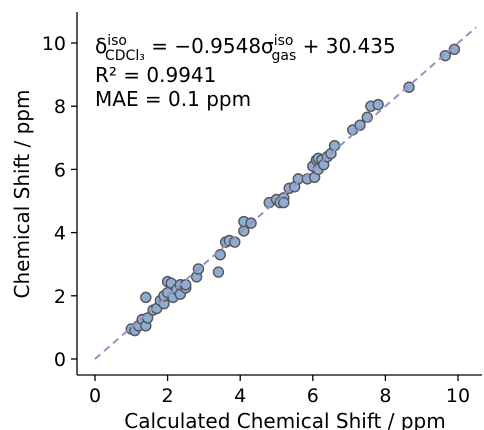  I want to click on mae-label: MAE = 0.1 ppm, so click(173, 99).